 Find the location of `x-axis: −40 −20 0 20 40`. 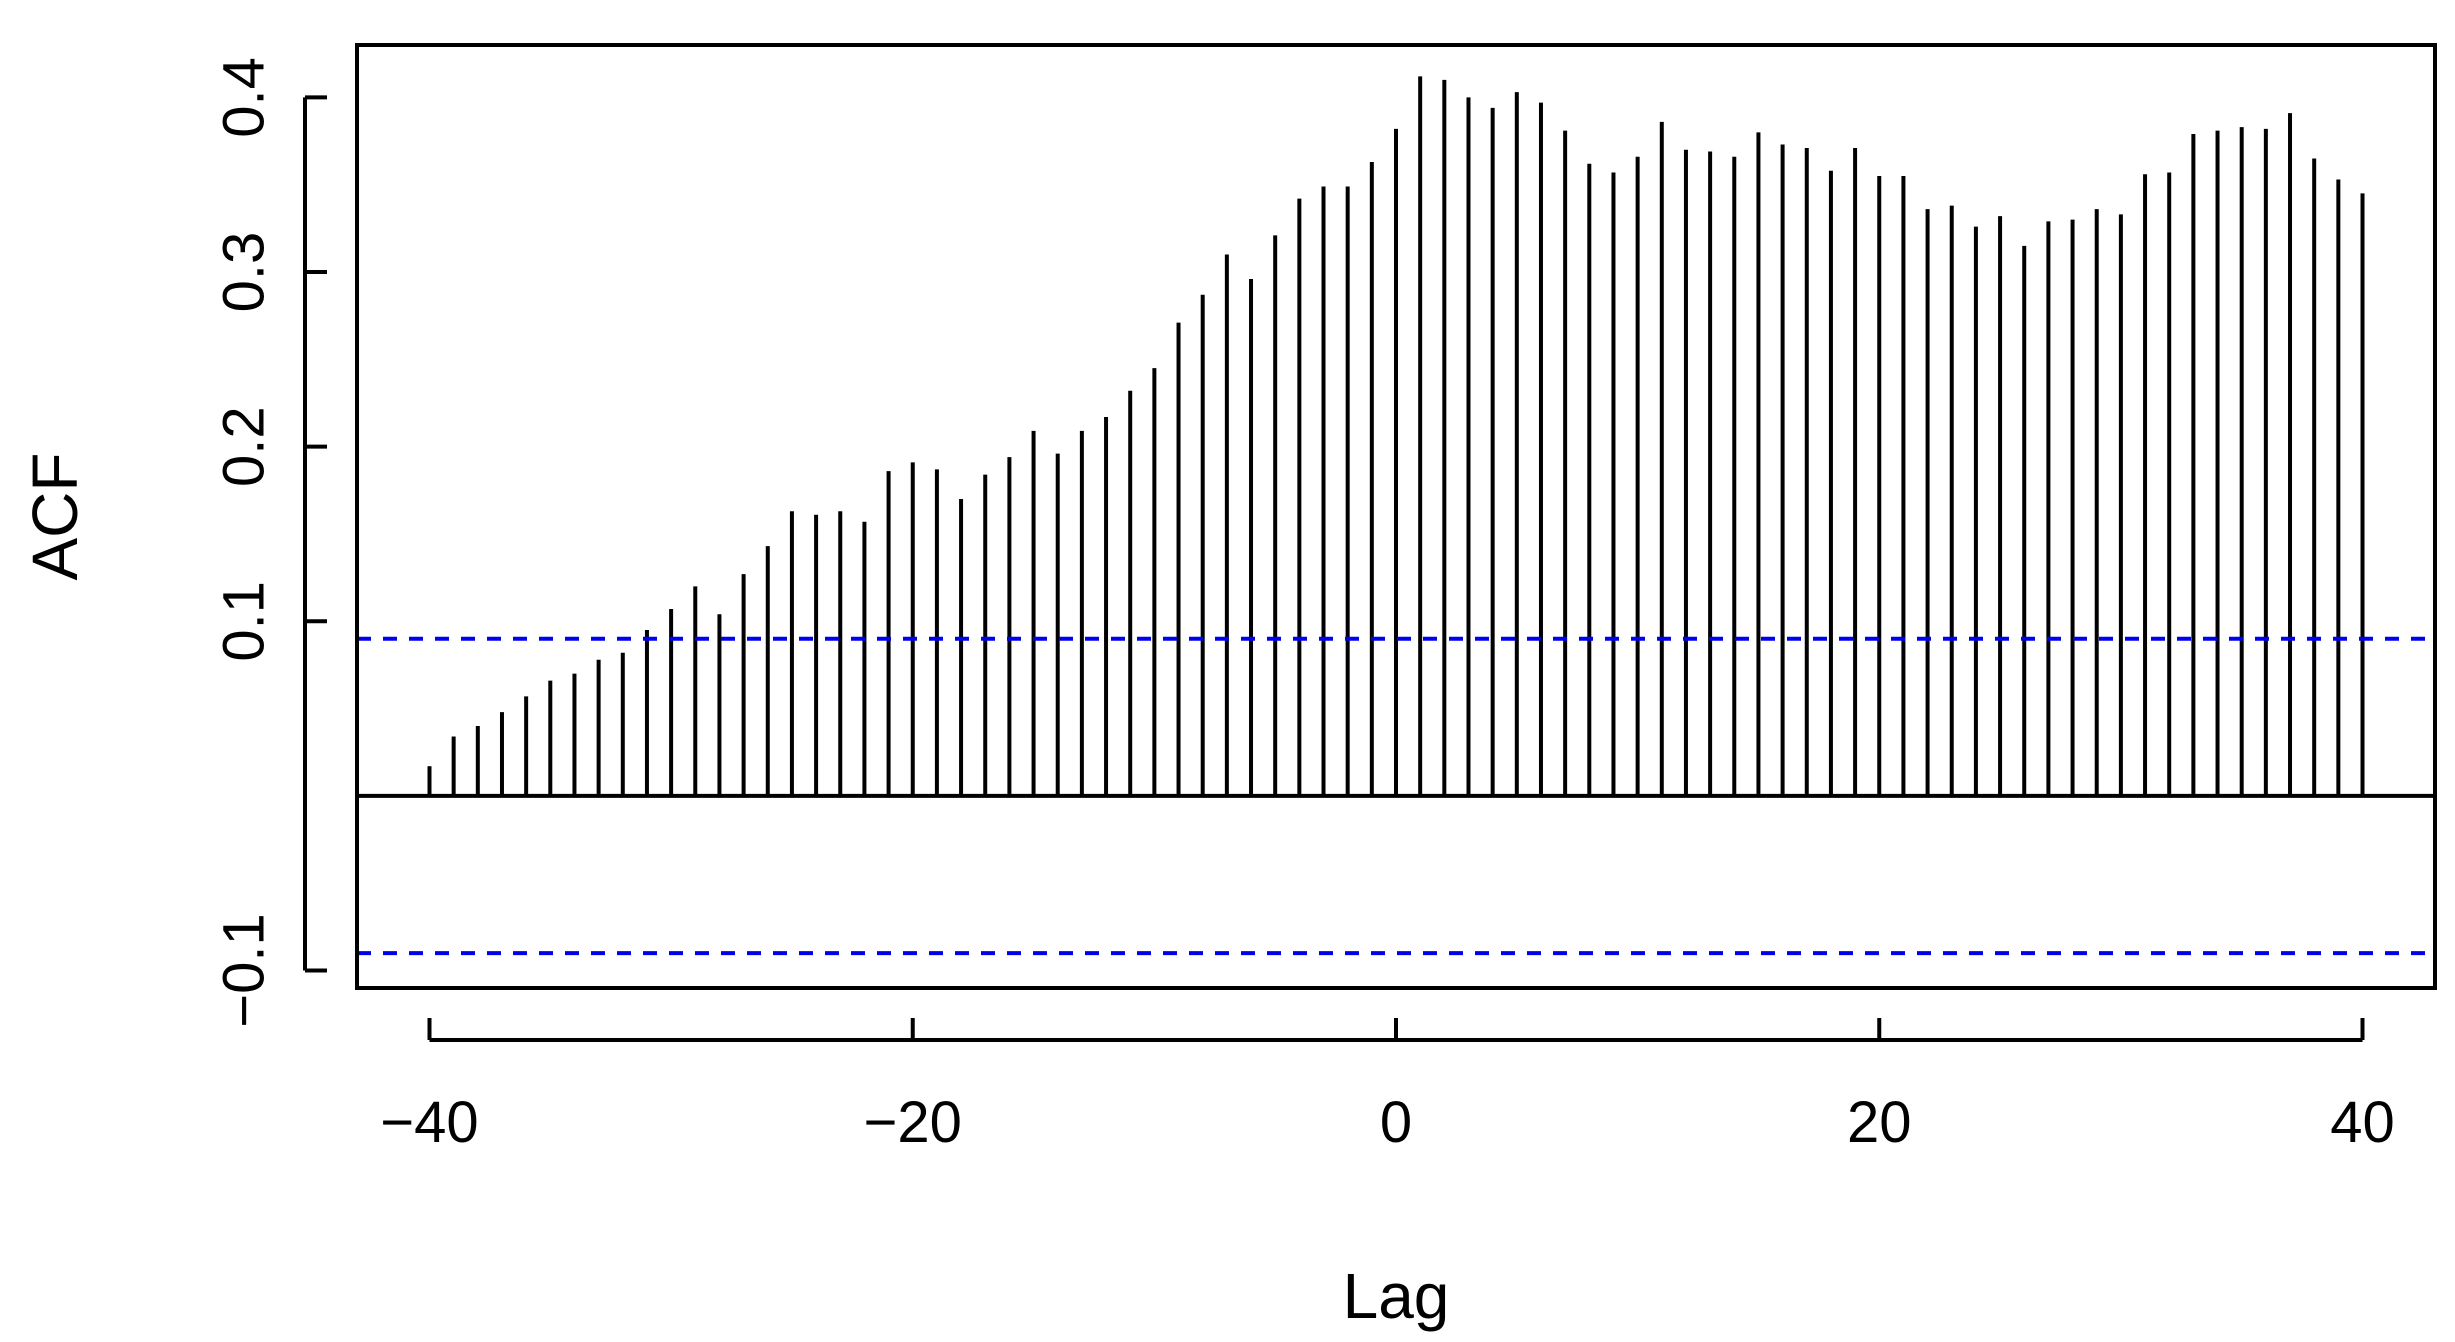

x-axis: −40 −20 0 20 40 is located at coordinates (1387, 1086).